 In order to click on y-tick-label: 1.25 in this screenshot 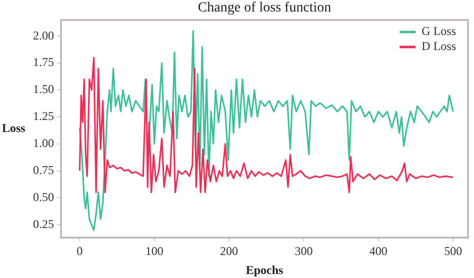, I will do `click(43, 116)`.